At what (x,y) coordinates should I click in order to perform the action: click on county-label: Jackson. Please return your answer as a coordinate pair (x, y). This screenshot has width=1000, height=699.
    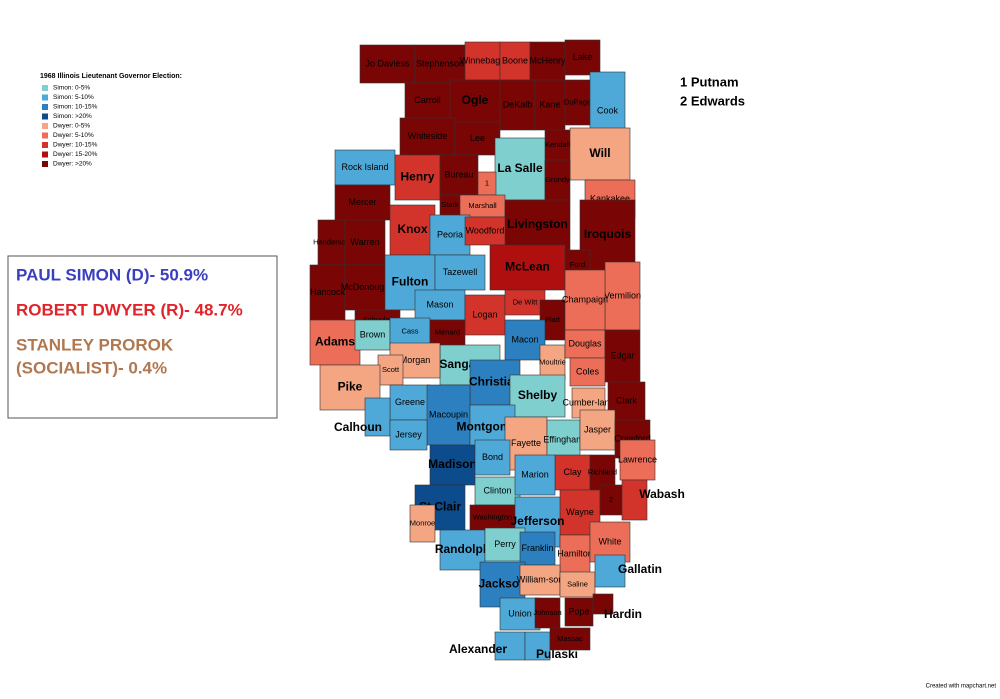
    Looking at the image, I should click on (502, 584).